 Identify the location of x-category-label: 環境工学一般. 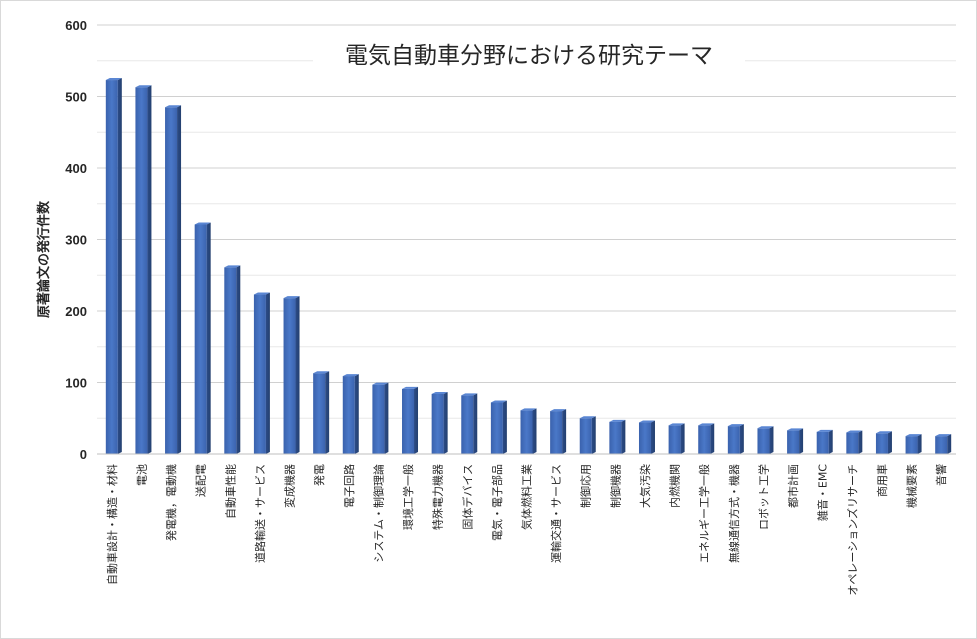
(408, 497).